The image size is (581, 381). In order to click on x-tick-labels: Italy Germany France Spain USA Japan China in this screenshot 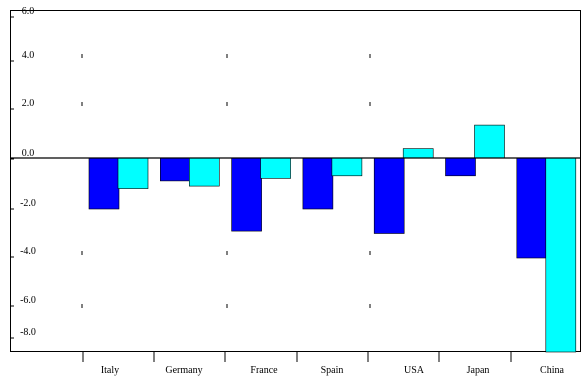, I will do `click(333, 370)`.